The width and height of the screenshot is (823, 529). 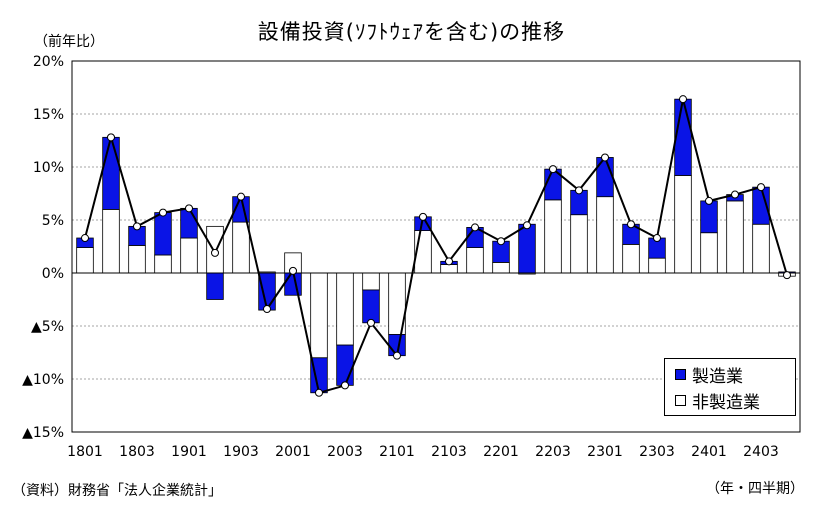 What do you see at coordinates (761, 452) in the screenshot?
I see `x-tick-label: 2403` at bounding box center [761, 452].